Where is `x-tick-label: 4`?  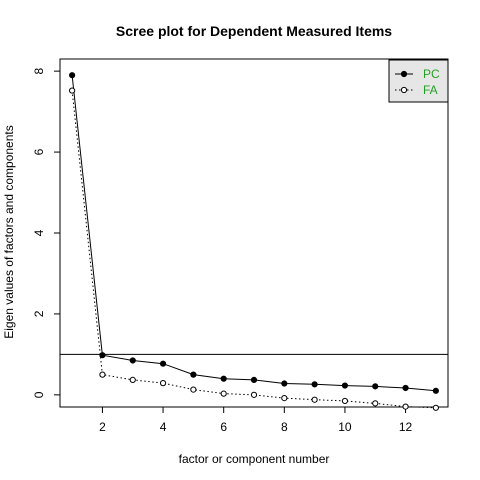
x-tick-label: 4 is located at coordinates (163, 427).